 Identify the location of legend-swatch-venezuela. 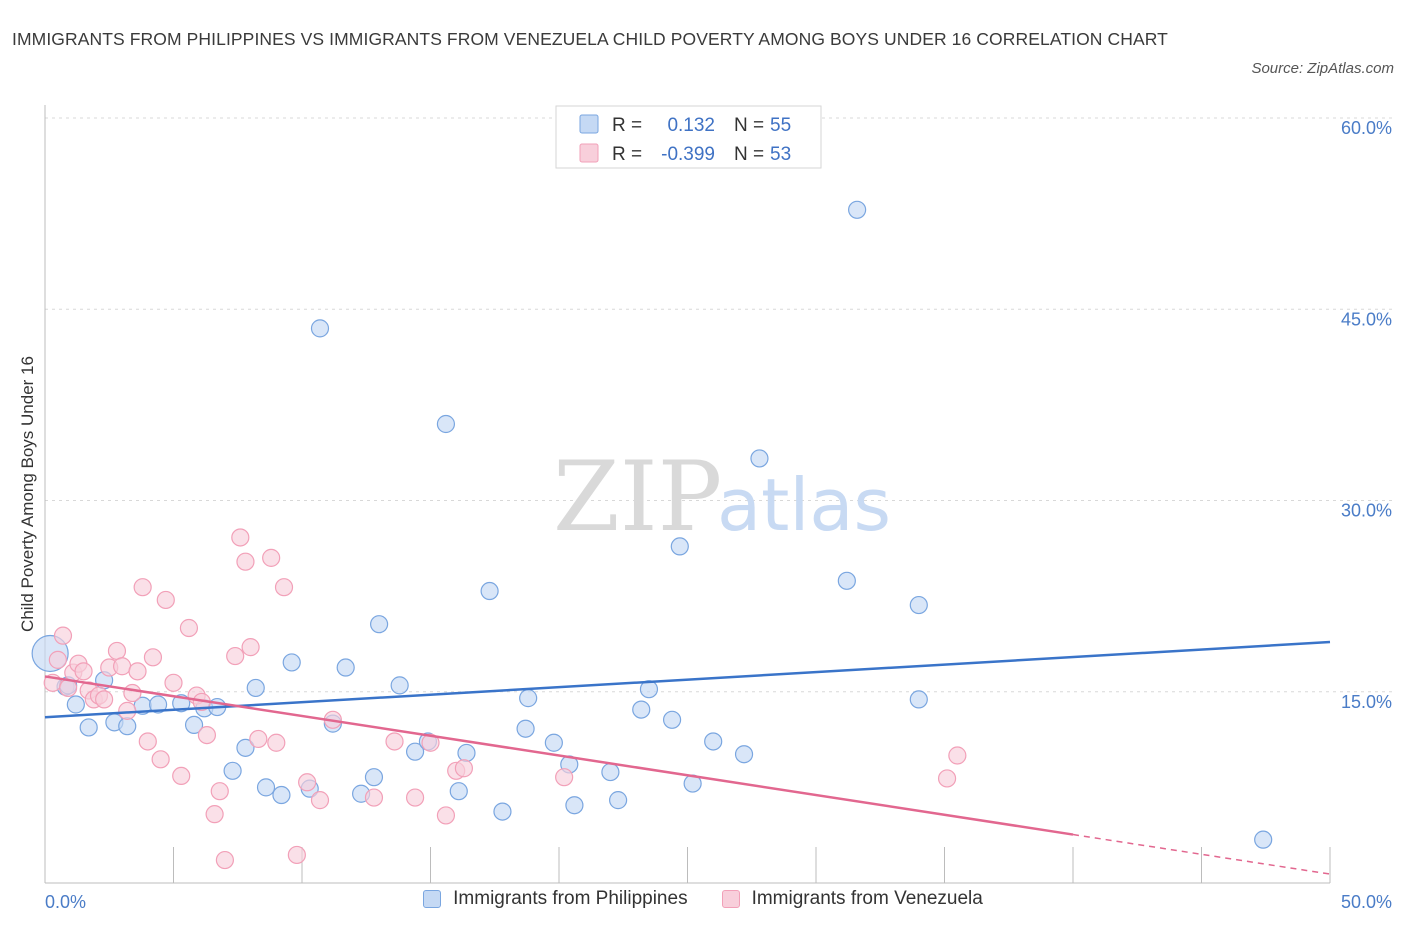
(730, 899).